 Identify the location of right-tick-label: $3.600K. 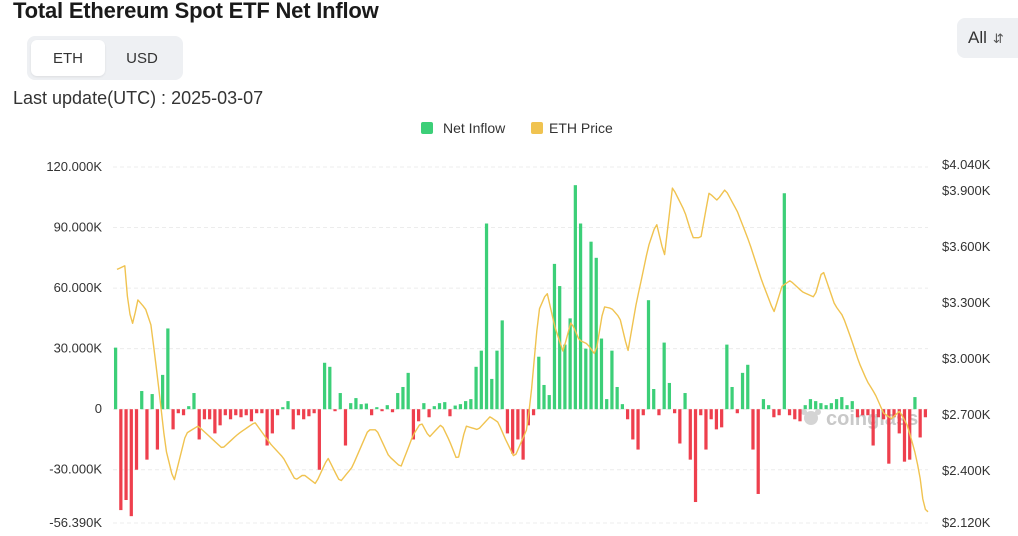
(966, 246).